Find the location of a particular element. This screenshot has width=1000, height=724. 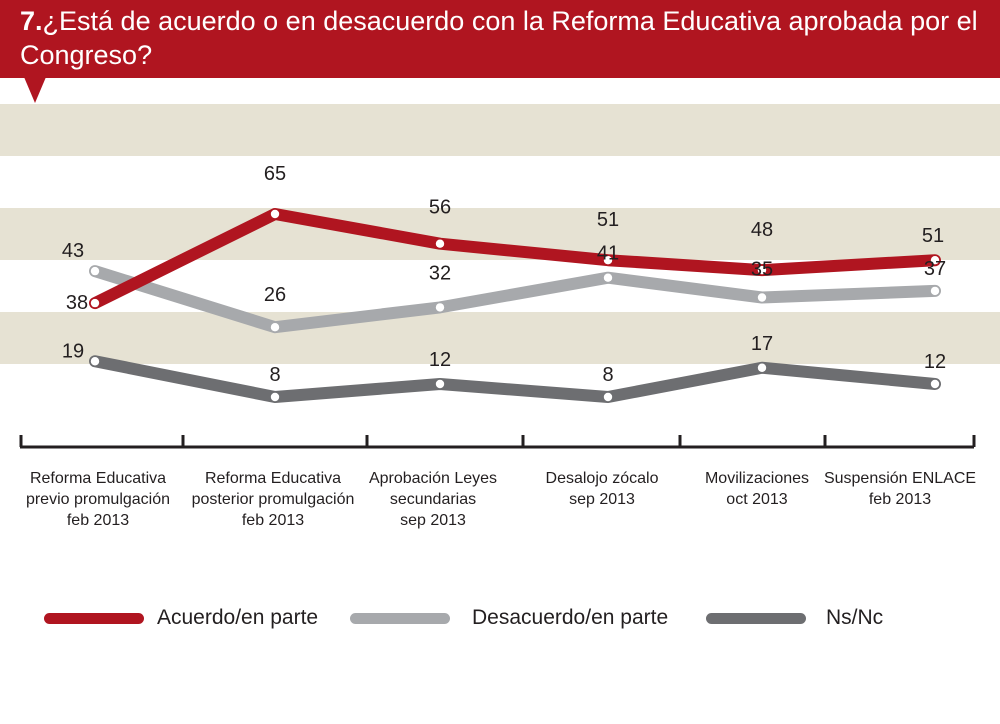

data-label-acuerdo: 38 is located at coordinates (77, 303).